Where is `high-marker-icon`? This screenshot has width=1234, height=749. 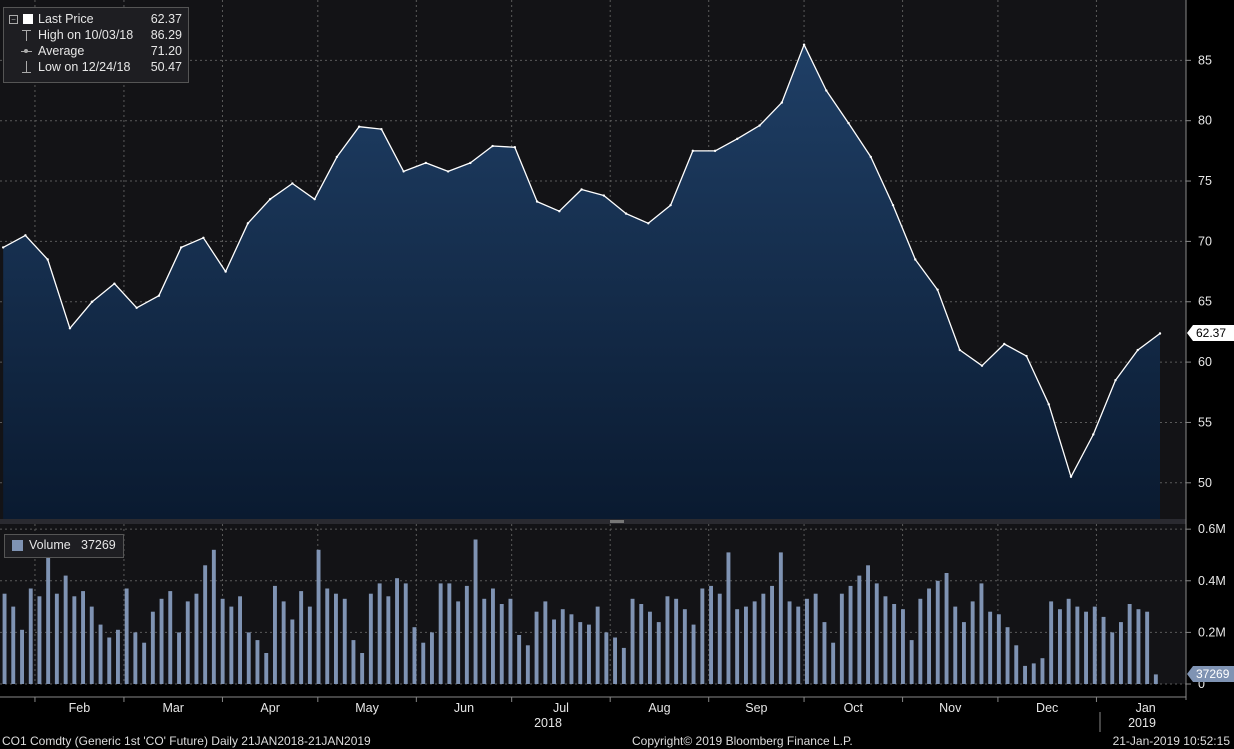
high-marker-icon is located at coordinates (26, 35).